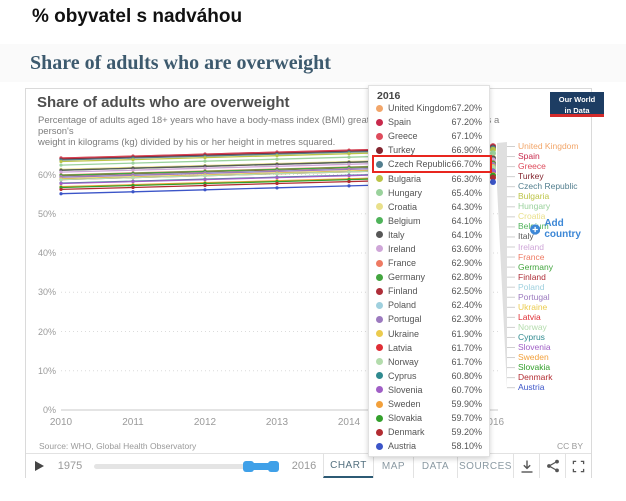  I want to click on country-label: Hungary, so click(534, 206).